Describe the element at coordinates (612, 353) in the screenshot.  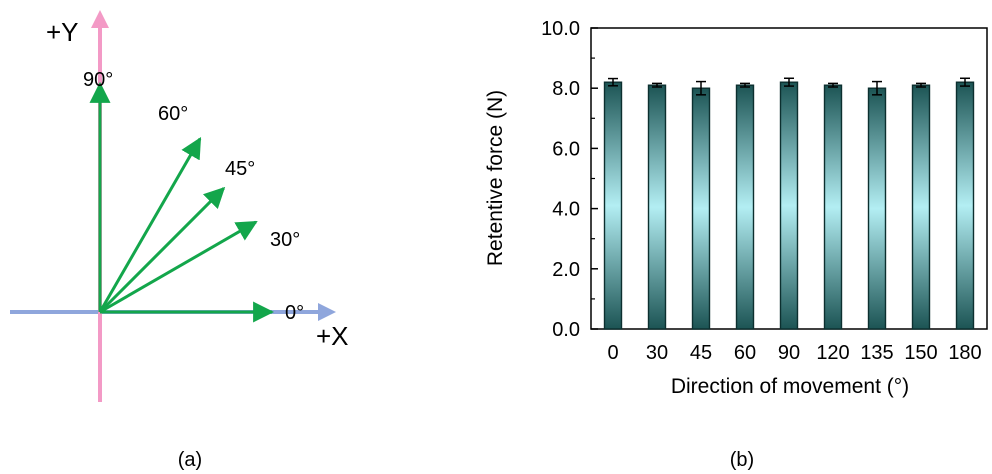
I see `x-tick-label: 0` at that location.